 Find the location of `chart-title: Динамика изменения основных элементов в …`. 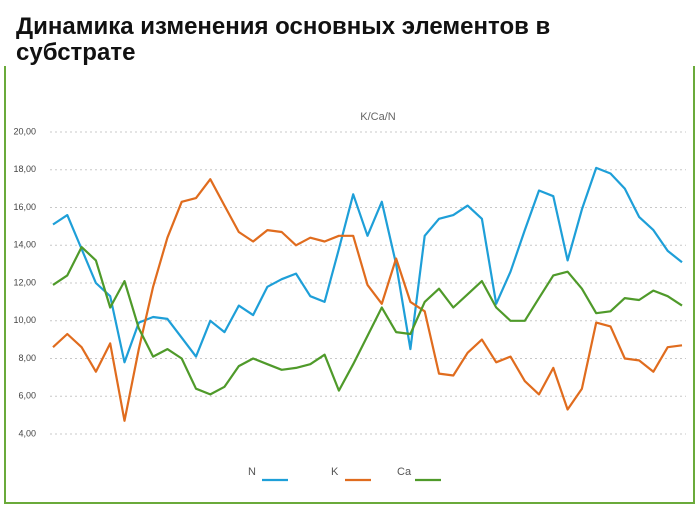

chart-title: Динамика изменения основных элементов в … is located at coordinates (283, 39).